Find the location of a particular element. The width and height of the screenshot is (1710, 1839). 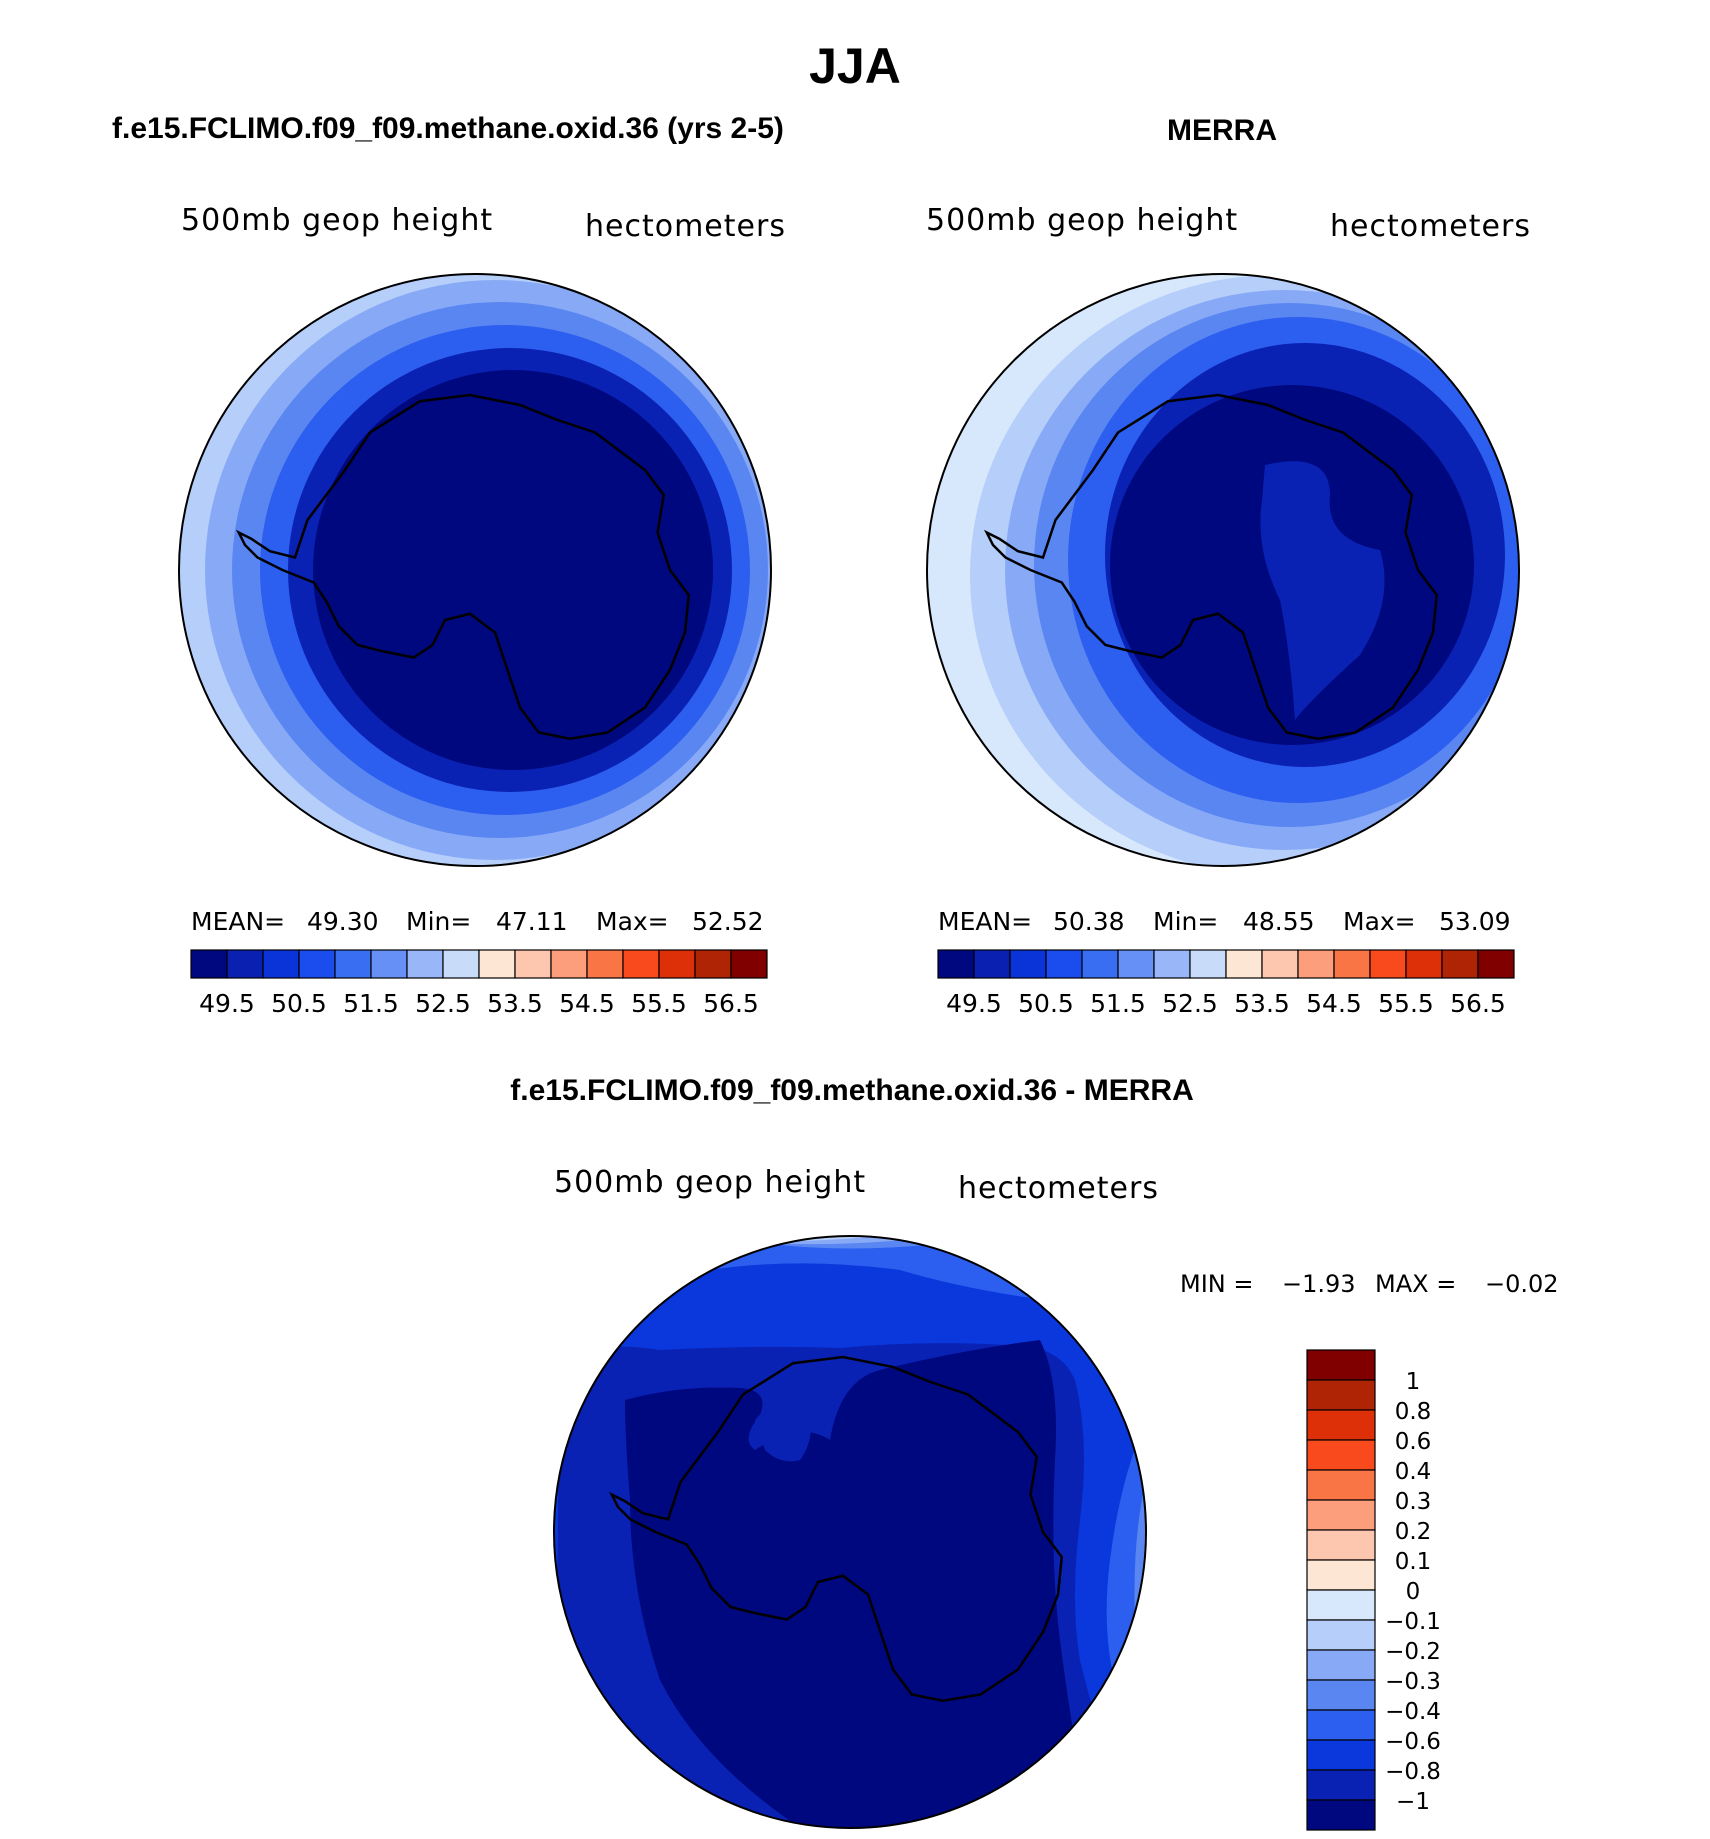

diff-colorbar-tick-label: 0.4 is located at coordinates (1413, 1472).